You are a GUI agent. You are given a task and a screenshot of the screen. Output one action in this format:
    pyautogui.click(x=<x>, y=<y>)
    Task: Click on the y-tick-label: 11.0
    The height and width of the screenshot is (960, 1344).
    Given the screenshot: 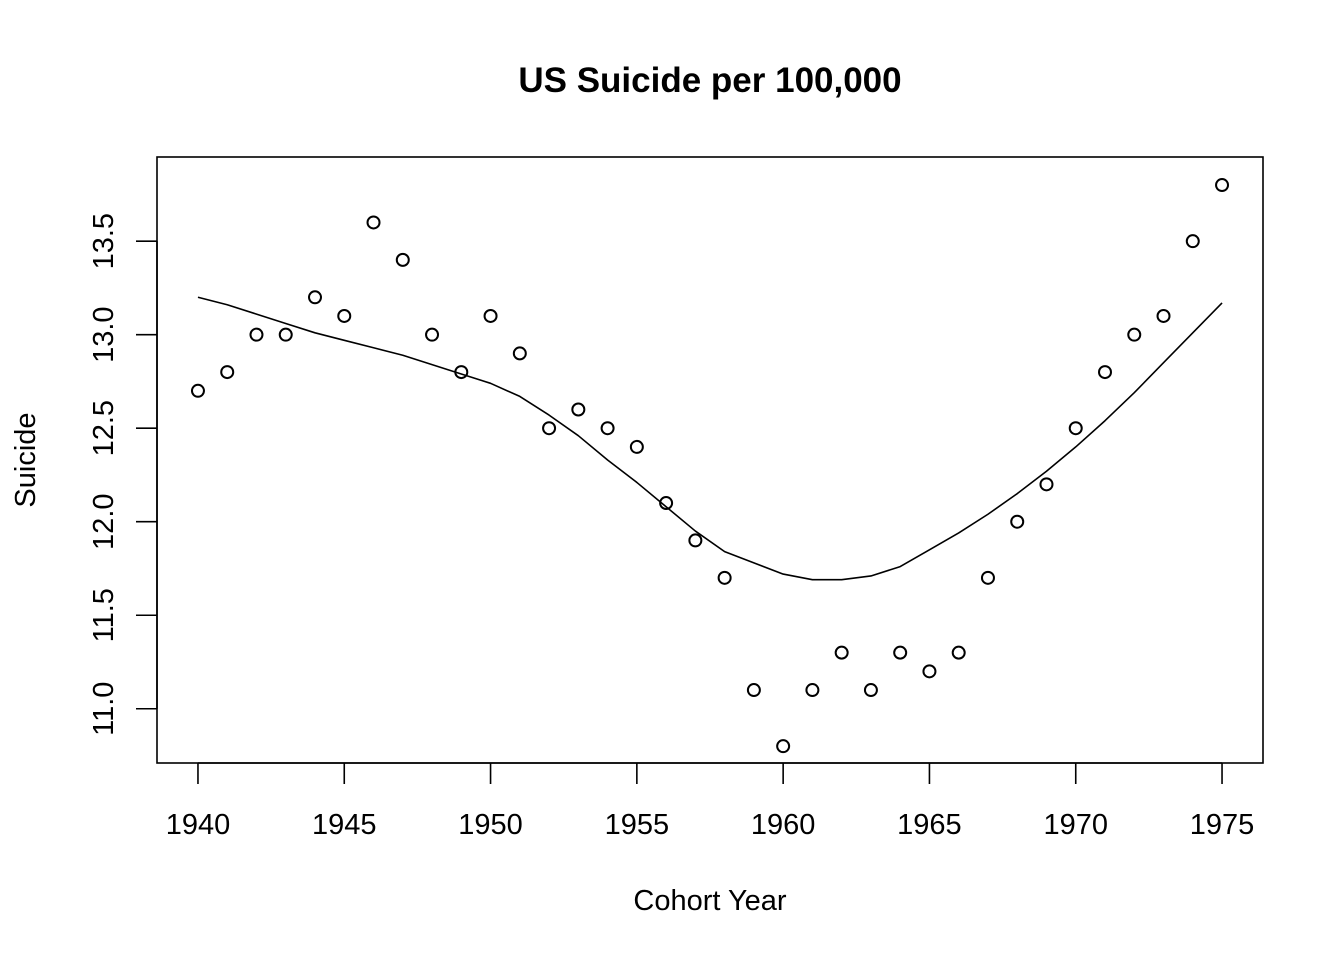 What is the action you would take?
    pyautogui.click(x=104, y=709)
    